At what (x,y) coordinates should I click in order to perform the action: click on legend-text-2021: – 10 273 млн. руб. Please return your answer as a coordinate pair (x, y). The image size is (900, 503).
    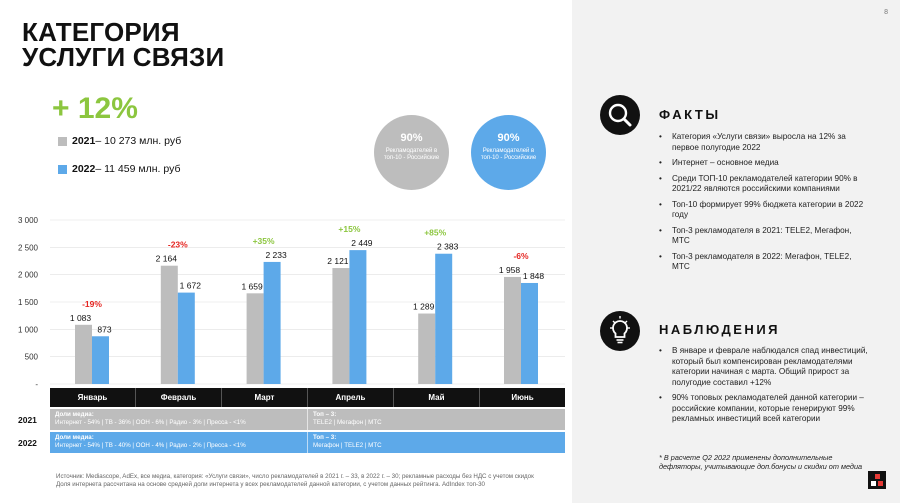
    Looking at the image, I should click on (138, 141).